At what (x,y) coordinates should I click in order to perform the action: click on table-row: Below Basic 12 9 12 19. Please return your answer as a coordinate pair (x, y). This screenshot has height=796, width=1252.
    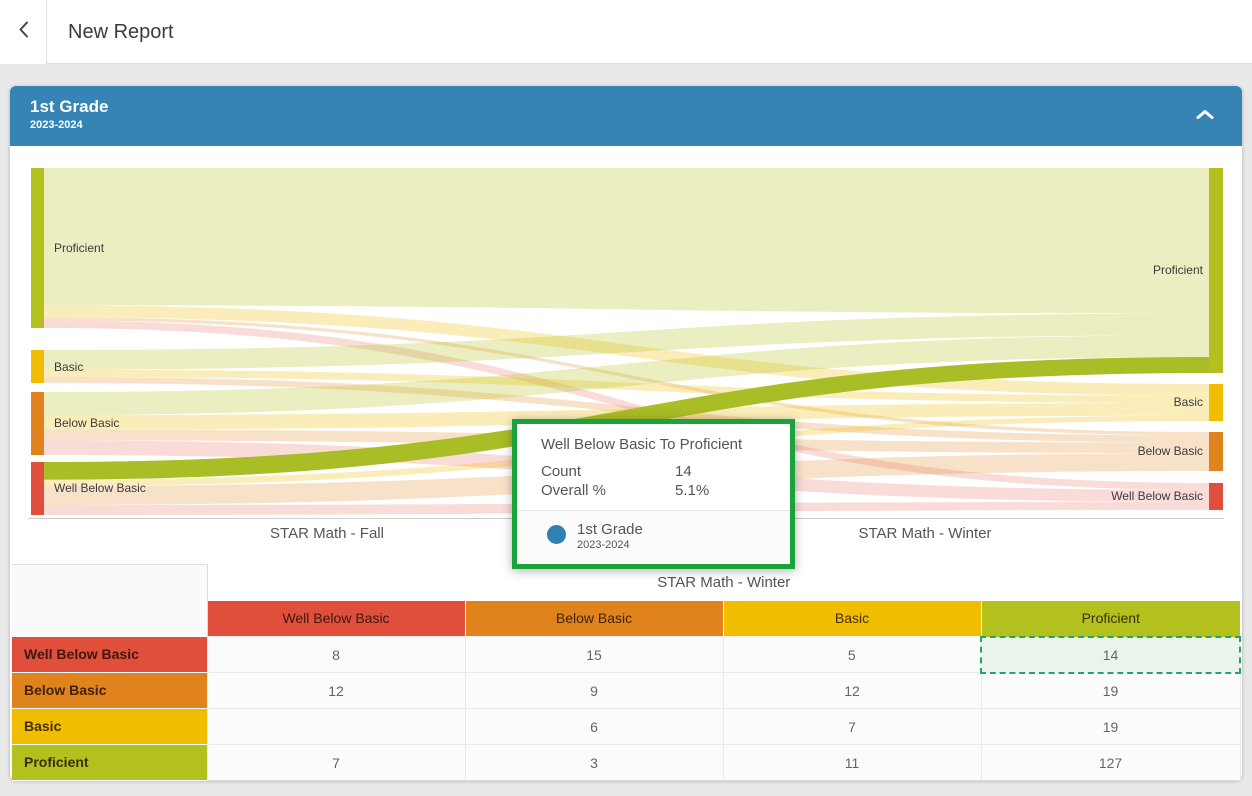
    Looking at the image, I should click on (626, 690).